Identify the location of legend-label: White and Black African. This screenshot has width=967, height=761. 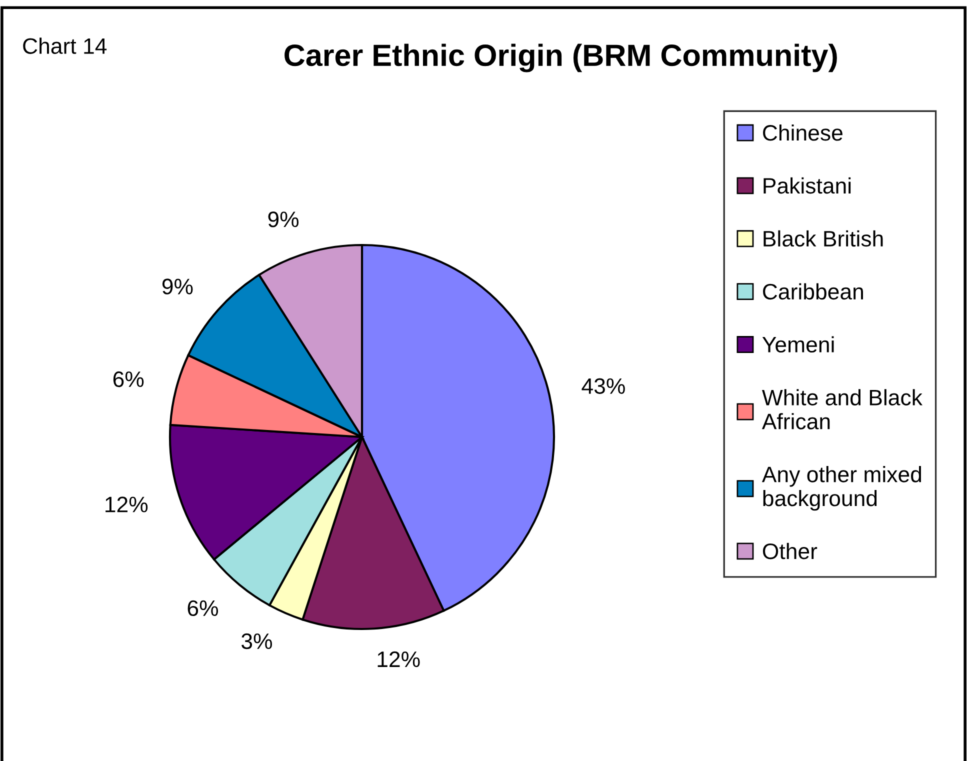
(842, 409).